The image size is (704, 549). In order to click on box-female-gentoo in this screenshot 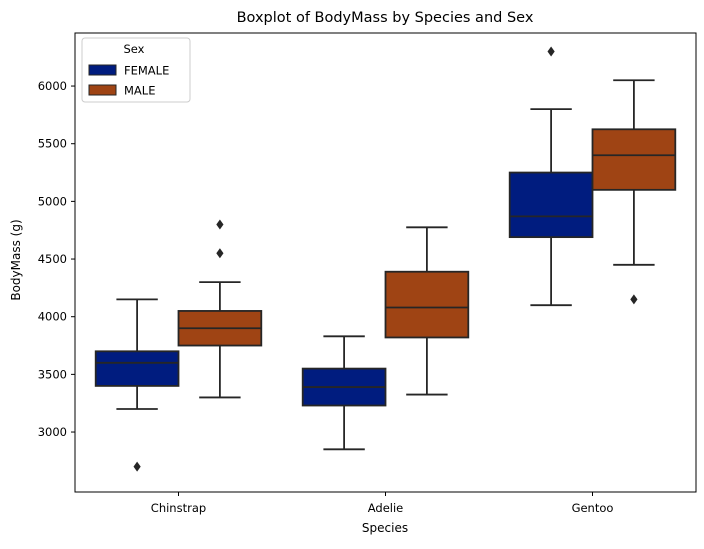, I will do `click(551, 176)`.